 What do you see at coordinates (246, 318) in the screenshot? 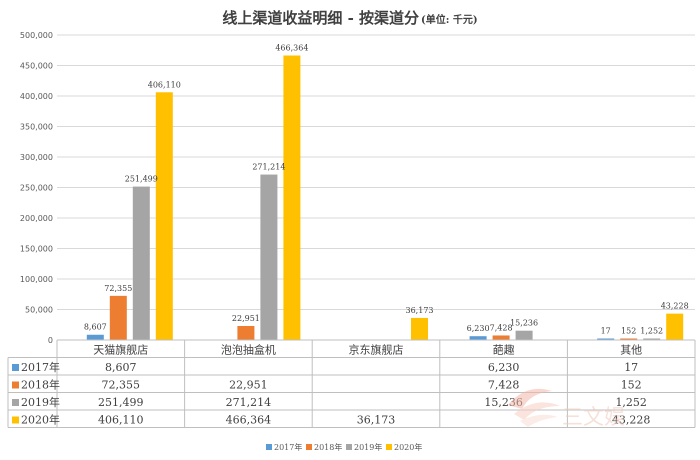
I see `data-label: 22,951` at bounding box center [246, 318].